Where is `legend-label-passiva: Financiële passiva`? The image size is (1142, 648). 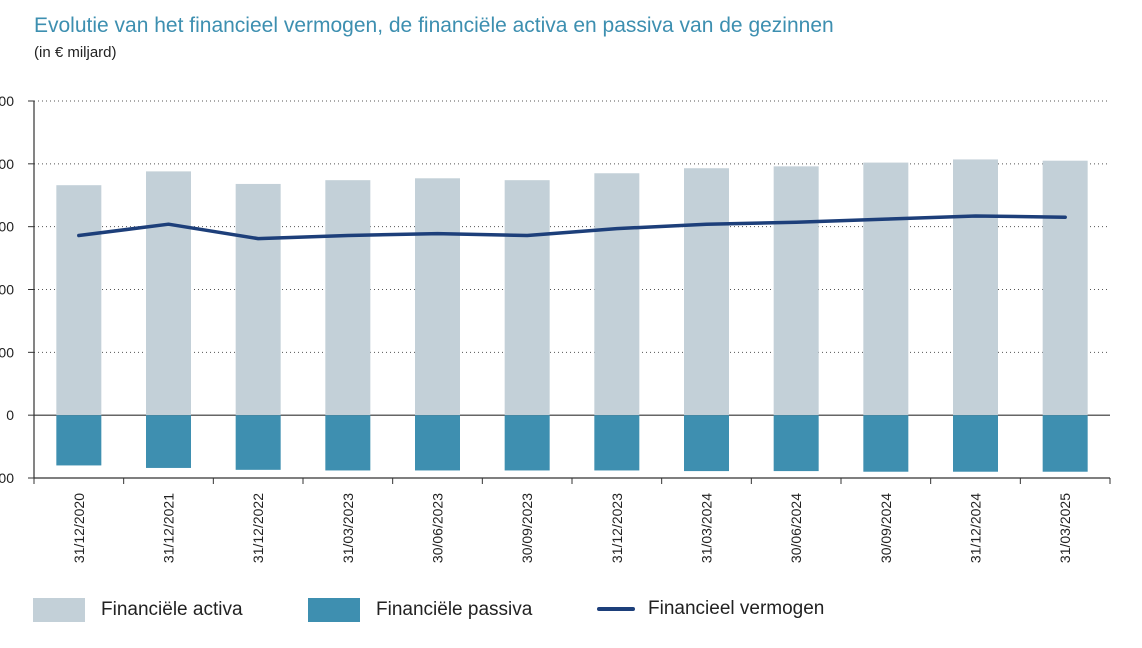 legend-label-passiva: Financiële passiva is located at coordinates (454, 609).